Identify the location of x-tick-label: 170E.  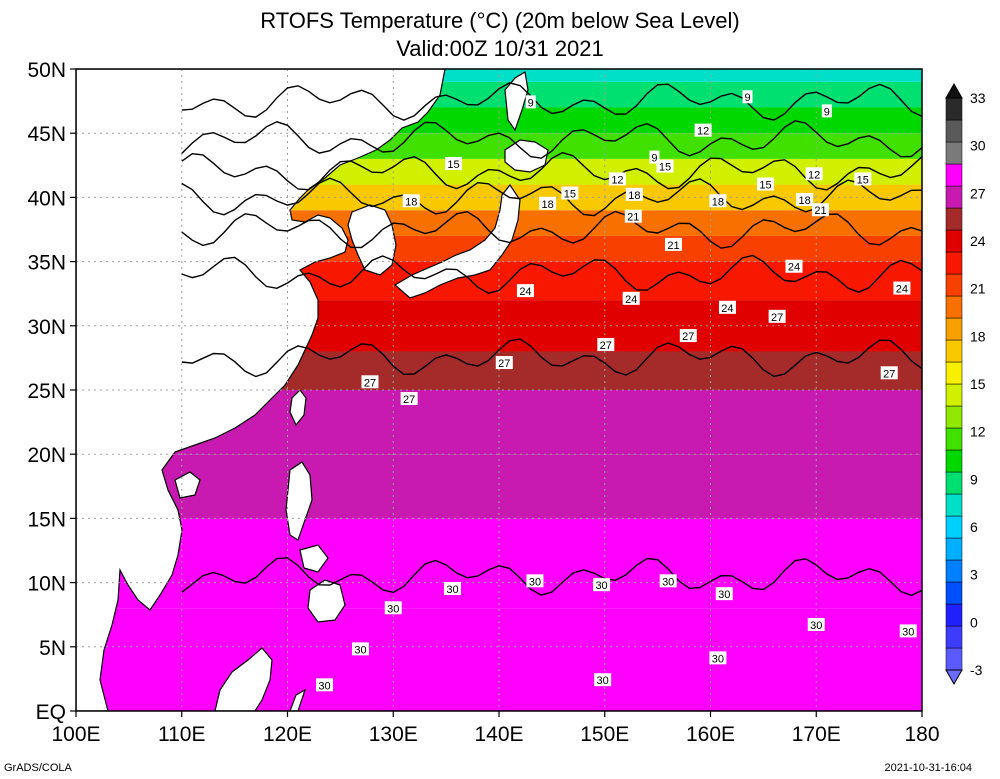
(816, 734).